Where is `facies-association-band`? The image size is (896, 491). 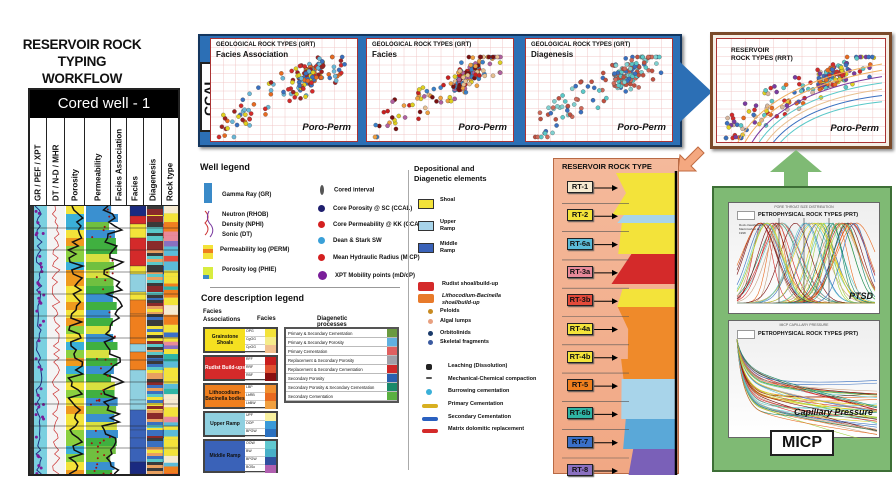
facies-association-band is located at coordinates (138, 434).